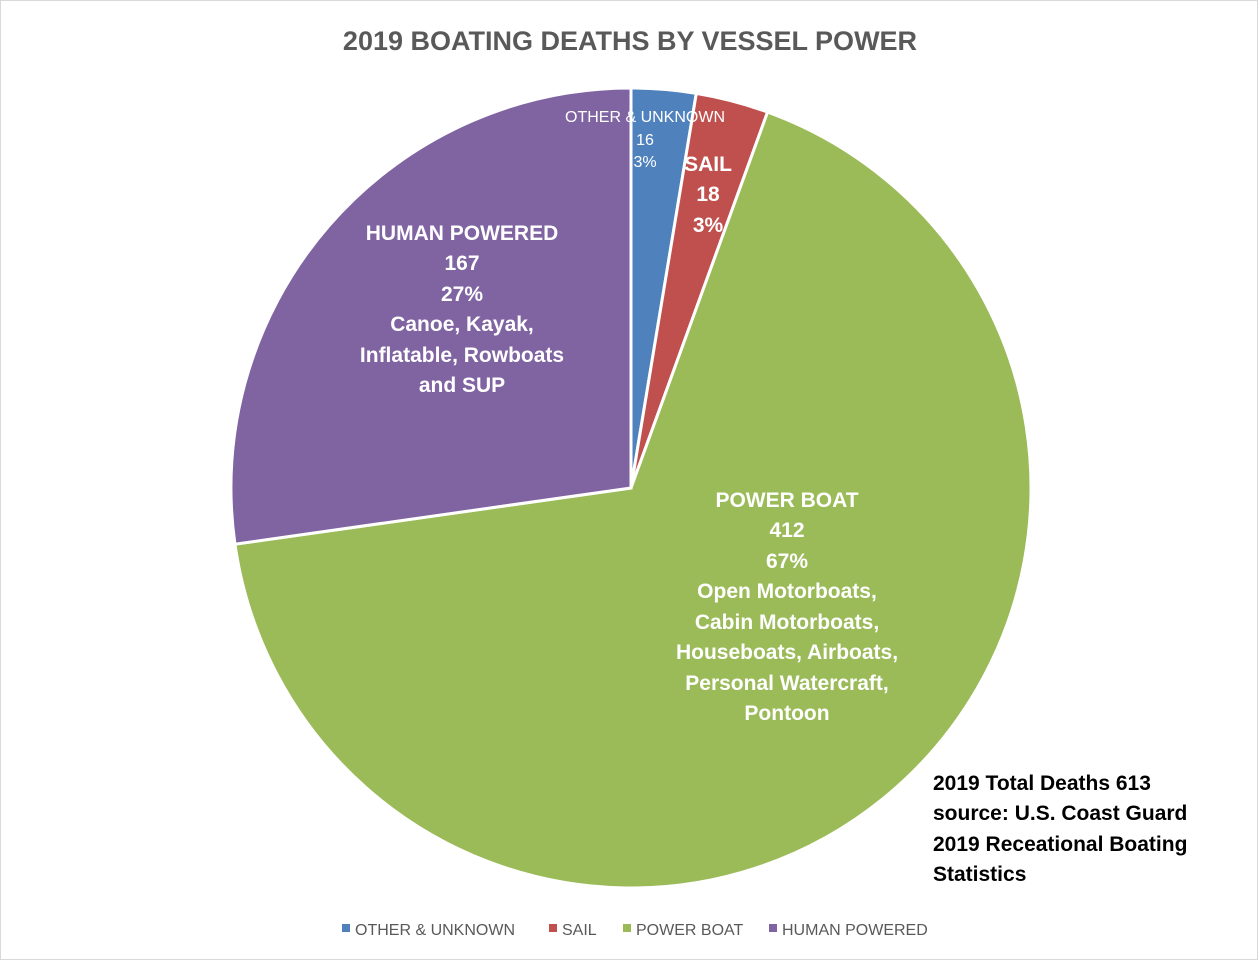  What do you see at coordinates (855, 930) in the screenshot?
I see `legend-label: HUMAN POWERED` at bounding box center [855, 930].